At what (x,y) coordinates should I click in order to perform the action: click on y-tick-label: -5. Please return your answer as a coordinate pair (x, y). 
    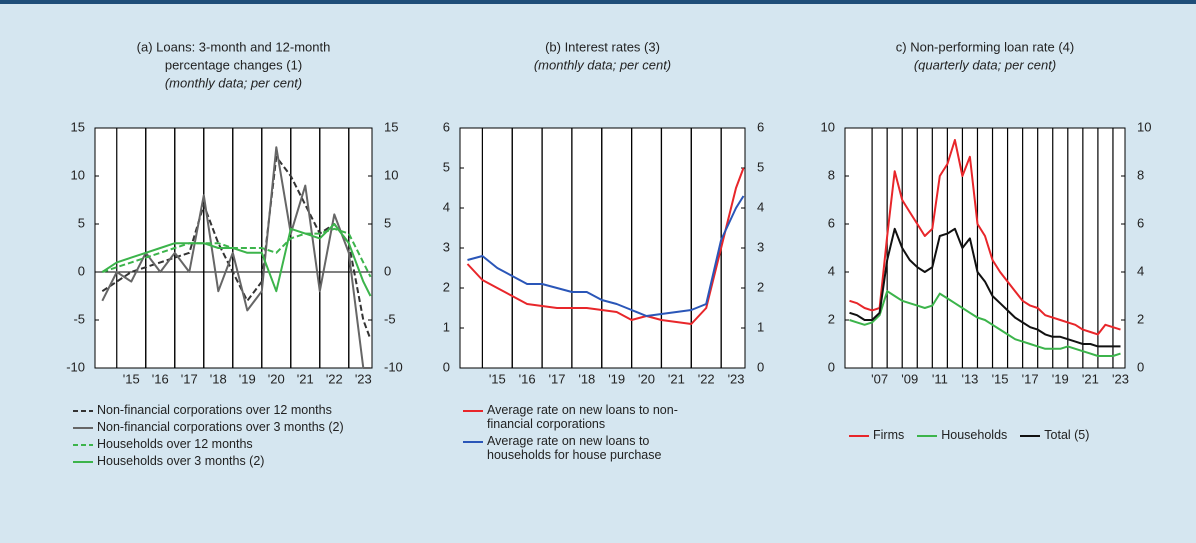
    Looking at the image, I should click on (79, 318).